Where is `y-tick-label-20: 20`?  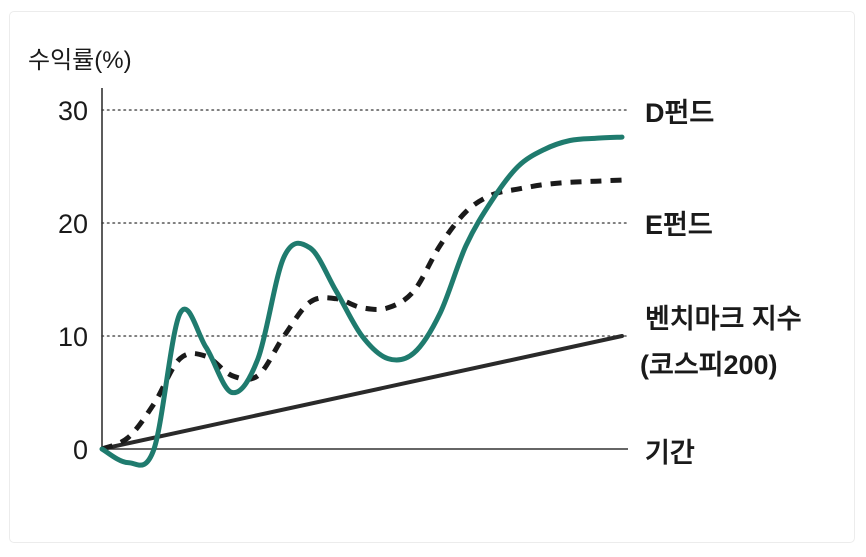
y-tick-label-20: 20 is located at coordinates (73, 224).